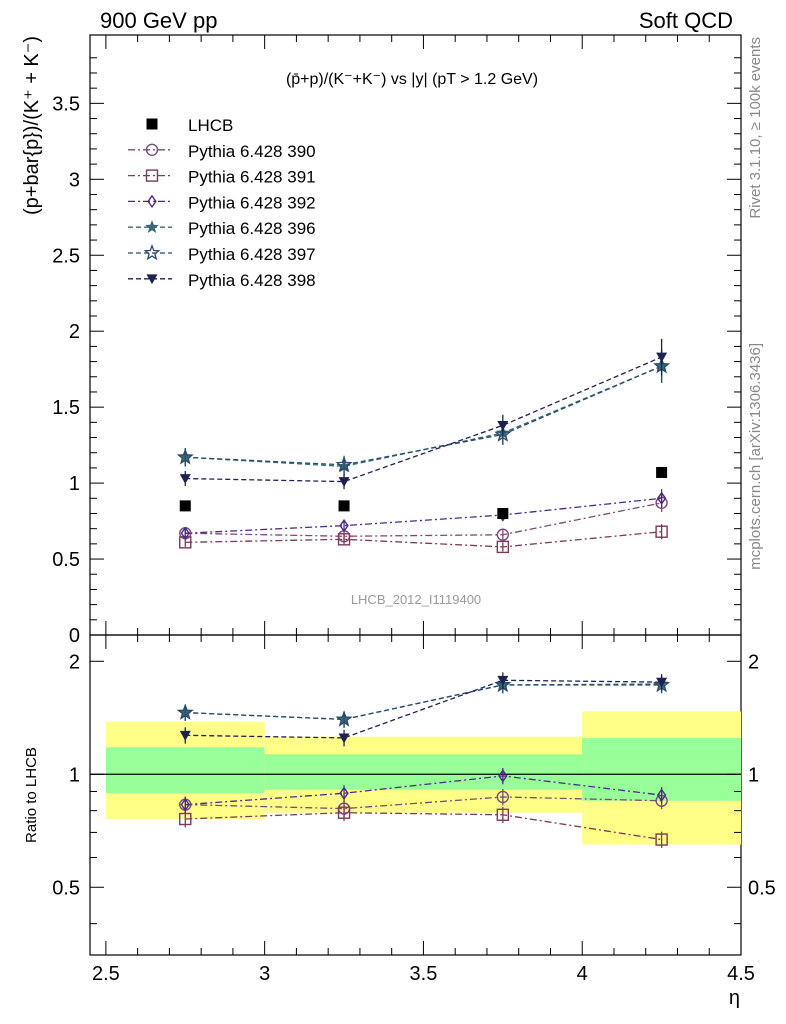 The height and width of the screenshot is (1024, 786). I want to click on x-tick-label: 3, so click(264, 974).